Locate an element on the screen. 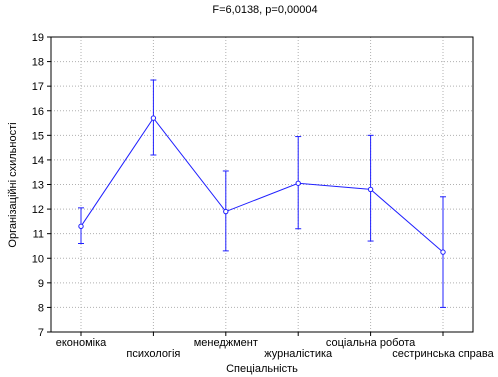 This screenshot has width=498, height=377. x-tick-label: психологія is located at coordinates (153, 354).